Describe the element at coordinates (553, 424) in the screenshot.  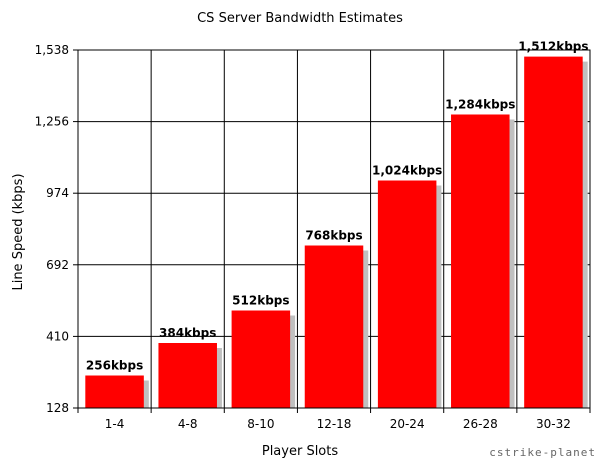
I see `x-tick-label: 30-32` at that location.